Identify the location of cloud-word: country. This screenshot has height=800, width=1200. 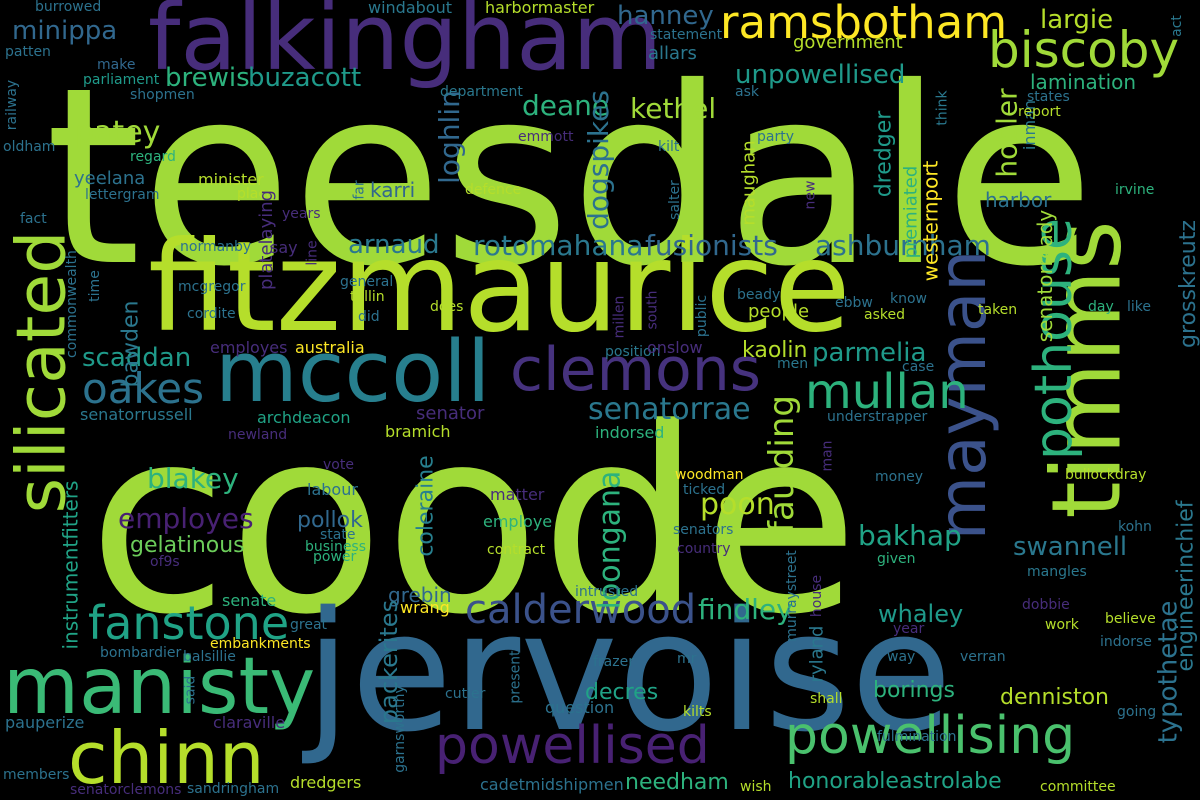
(704, 549).